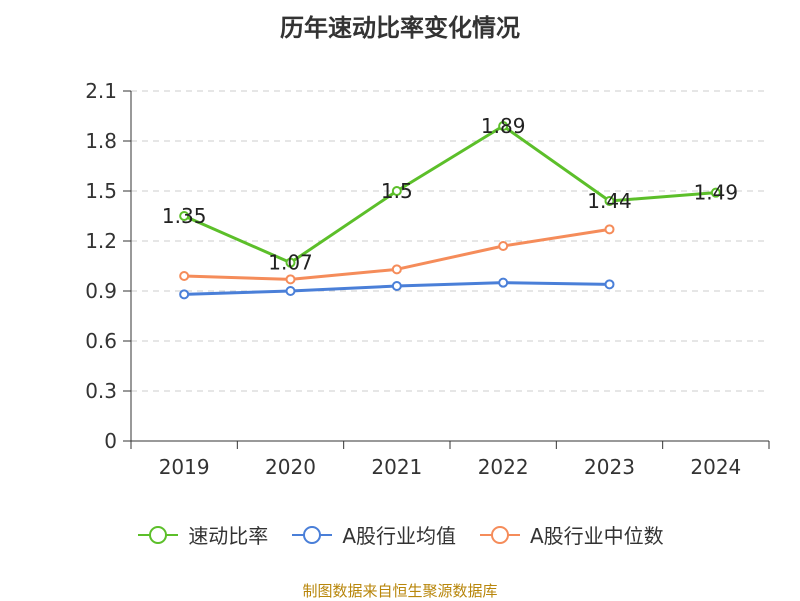  I want to click on y-tick-label: 0.6, so click(101, 341).